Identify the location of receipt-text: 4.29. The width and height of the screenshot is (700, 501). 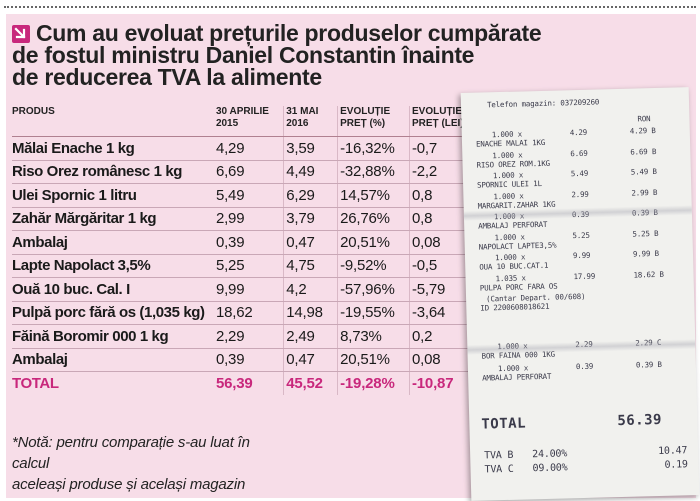
(578, 132).